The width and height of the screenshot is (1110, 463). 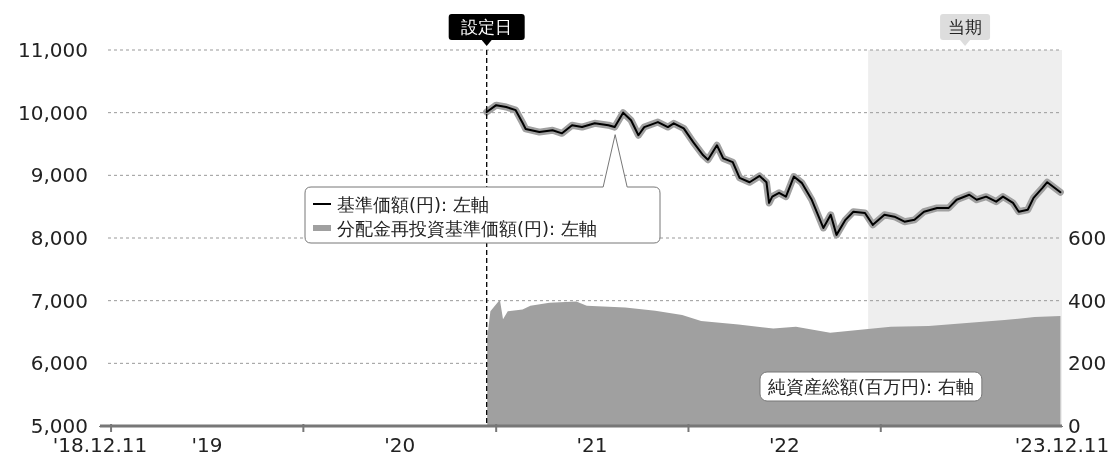 I want to click on x-tick-label: '20, so click(x=400, y=445).